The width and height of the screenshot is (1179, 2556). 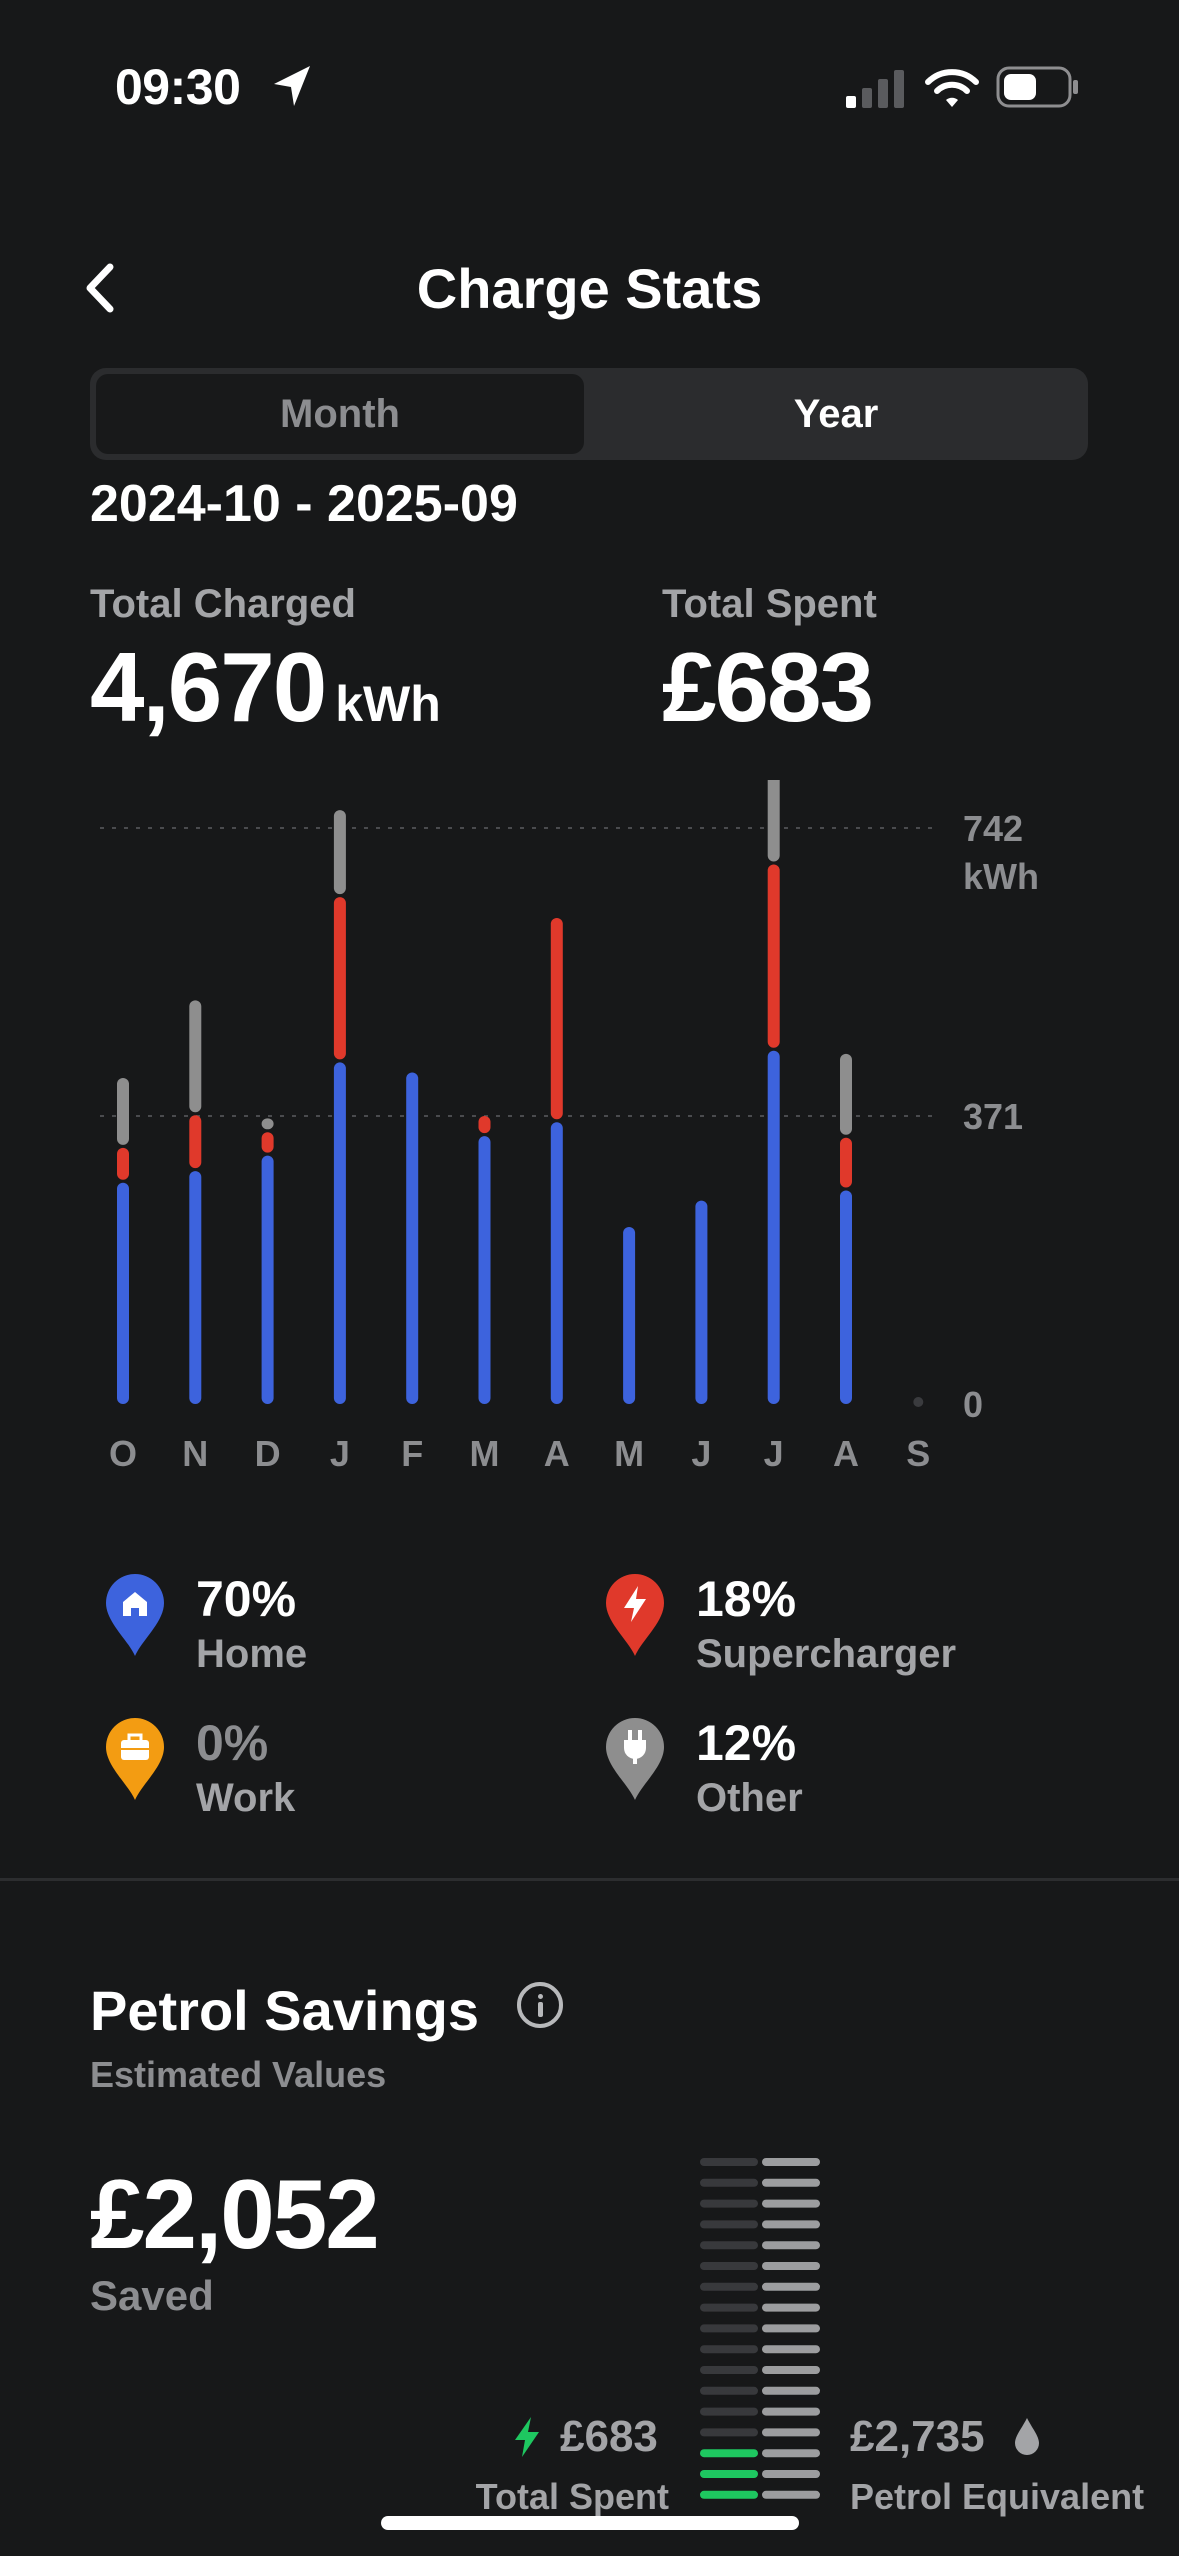 What do you see at coordinates (589, 288) in the screenshot?
I see `page-title: Charge Stats` at bounding box center [589, 288].